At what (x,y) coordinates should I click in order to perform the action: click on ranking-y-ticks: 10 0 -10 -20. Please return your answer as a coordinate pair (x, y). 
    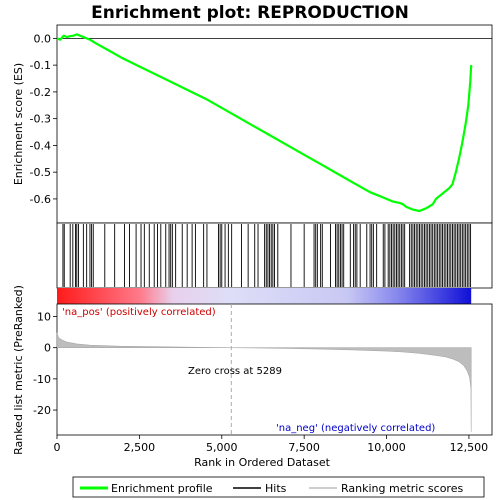
    Looking at the image, I should click on (45, 363).